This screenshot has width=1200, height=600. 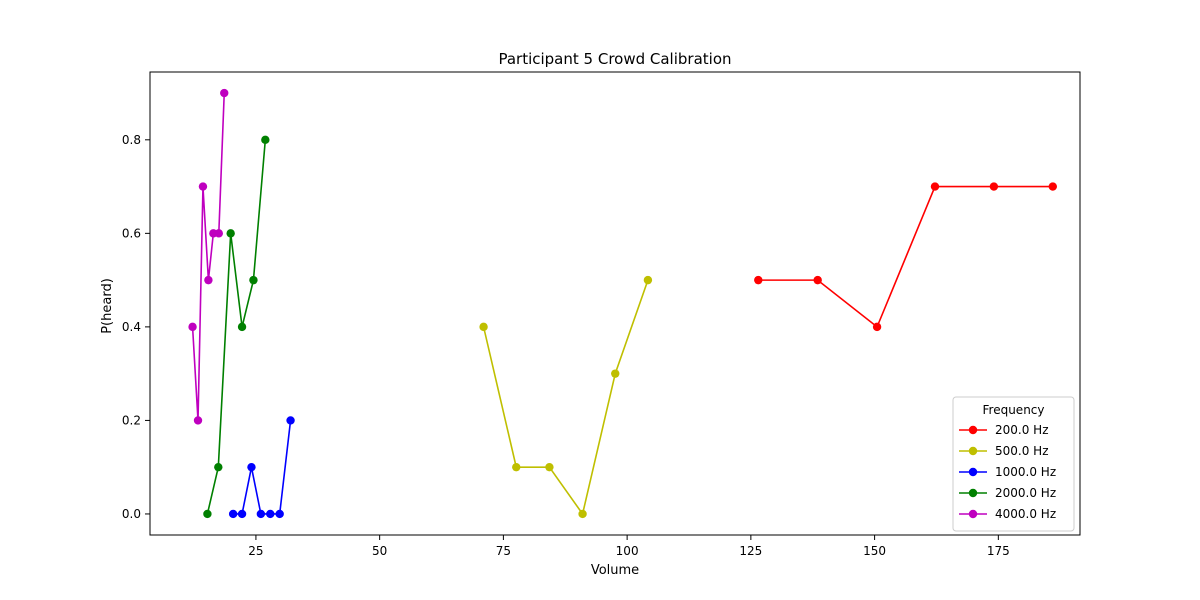 What do you see at coordinates (131, 233) in the screenshot?
I see `y-tick-label: 0.6` at bounding box center [131, 233].